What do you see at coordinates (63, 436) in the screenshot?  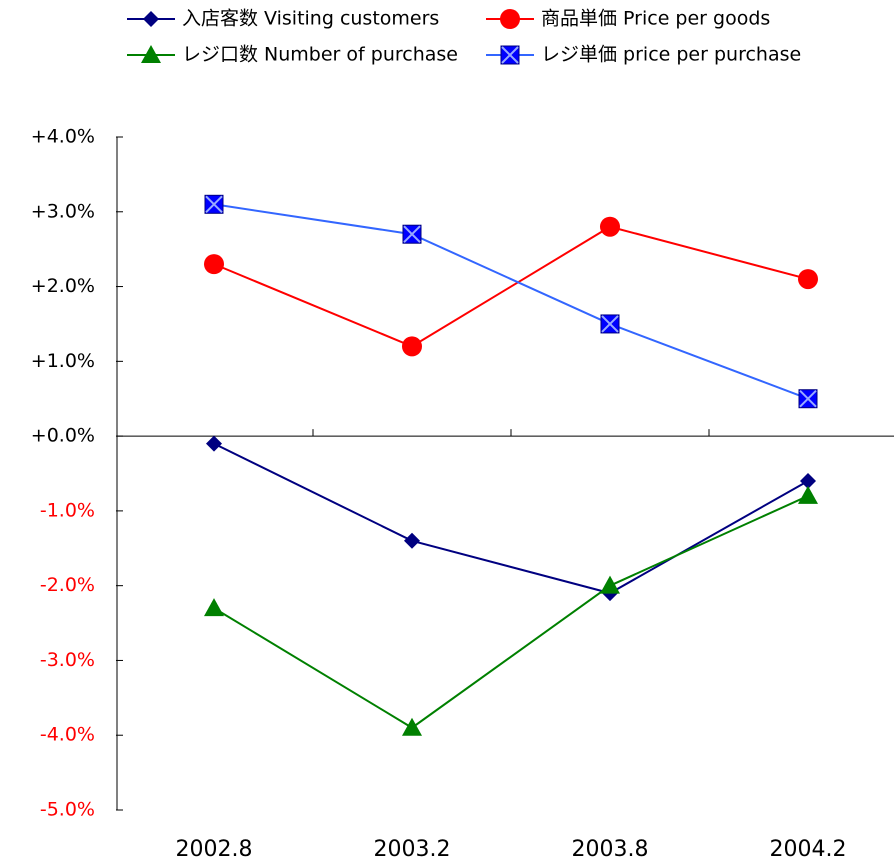 I see `y-tick-label: +0.0%` at bounding box center [63, 436].